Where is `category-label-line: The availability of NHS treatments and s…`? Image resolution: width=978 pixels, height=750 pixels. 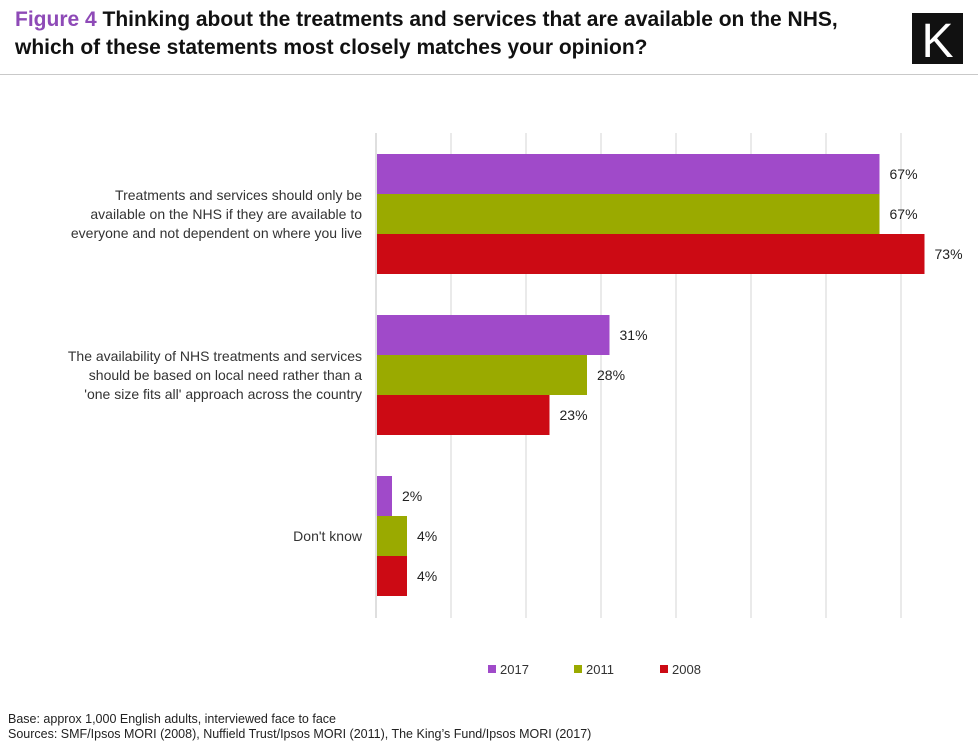
category-label-line: The availability of NHS treatments and s… is located at coordinates (215, 356).